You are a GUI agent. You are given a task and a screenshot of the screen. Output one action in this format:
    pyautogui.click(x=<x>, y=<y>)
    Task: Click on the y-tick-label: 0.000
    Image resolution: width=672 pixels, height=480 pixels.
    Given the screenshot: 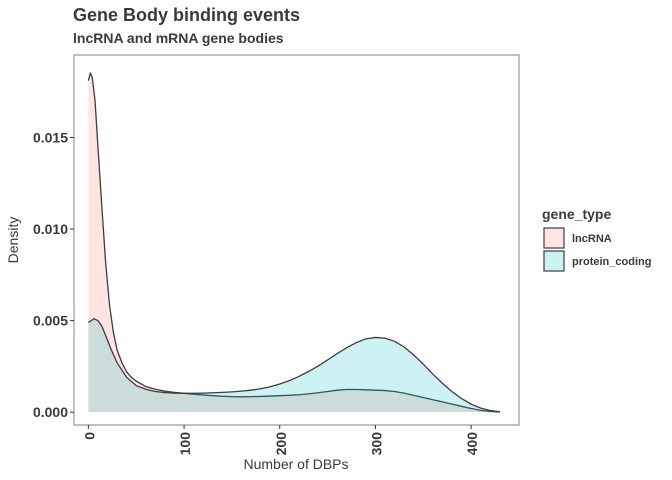 What is the action you would take?
    pyautogui.click(x=50, y=412)
    